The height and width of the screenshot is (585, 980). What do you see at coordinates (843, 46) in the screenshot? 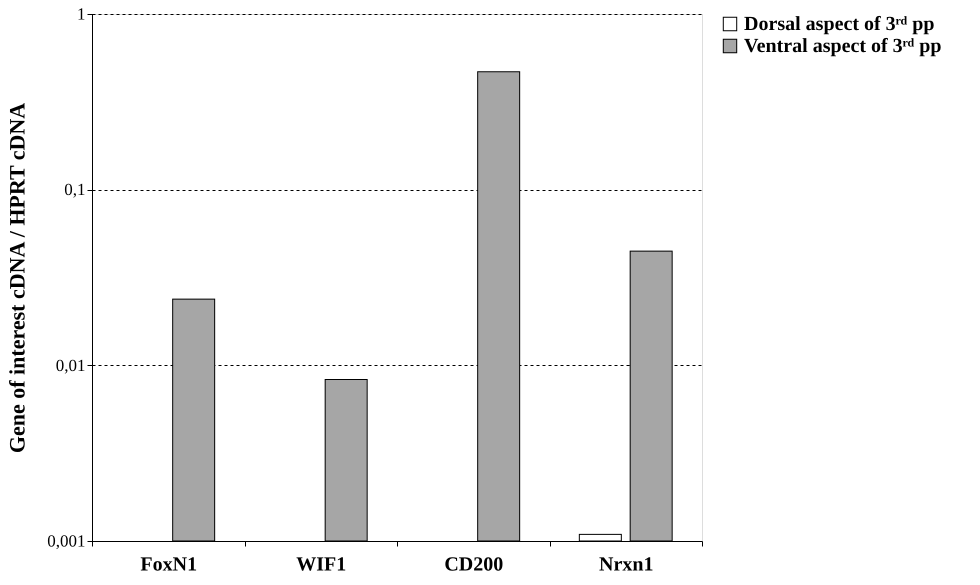
I see `legend-label: Ventral aspect of 3ʳᵈ pp` at bounding box center [843, 46].